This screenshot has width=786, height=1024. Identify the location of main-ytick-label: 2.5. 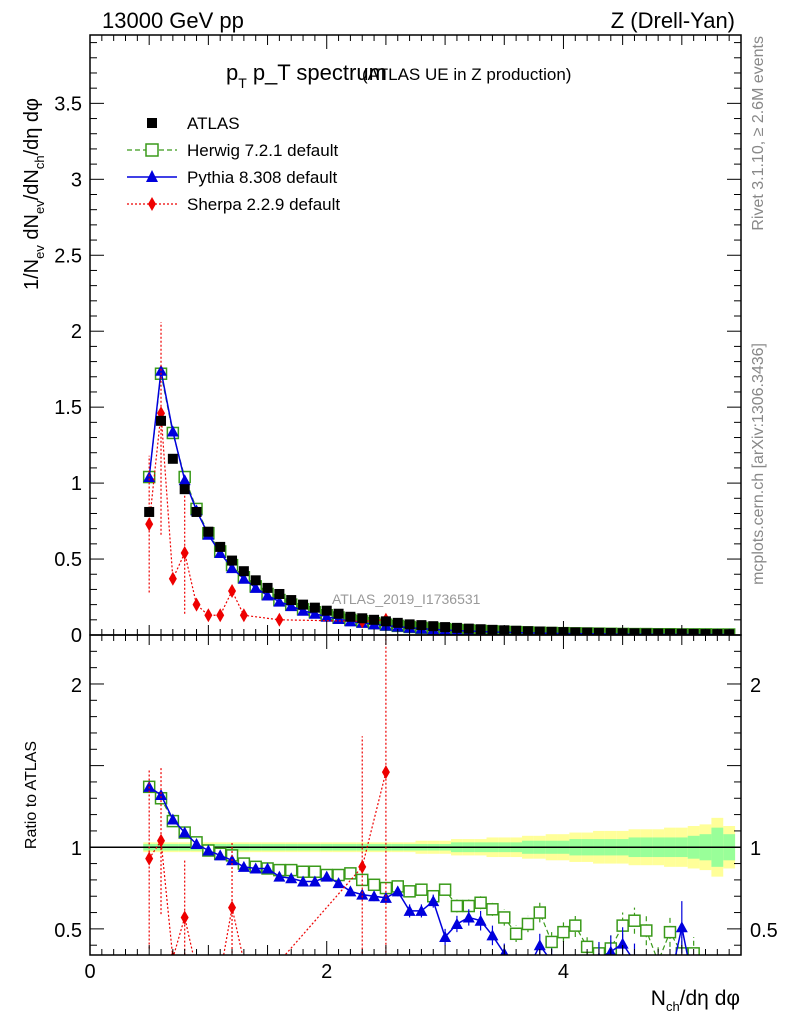
(68, 256).